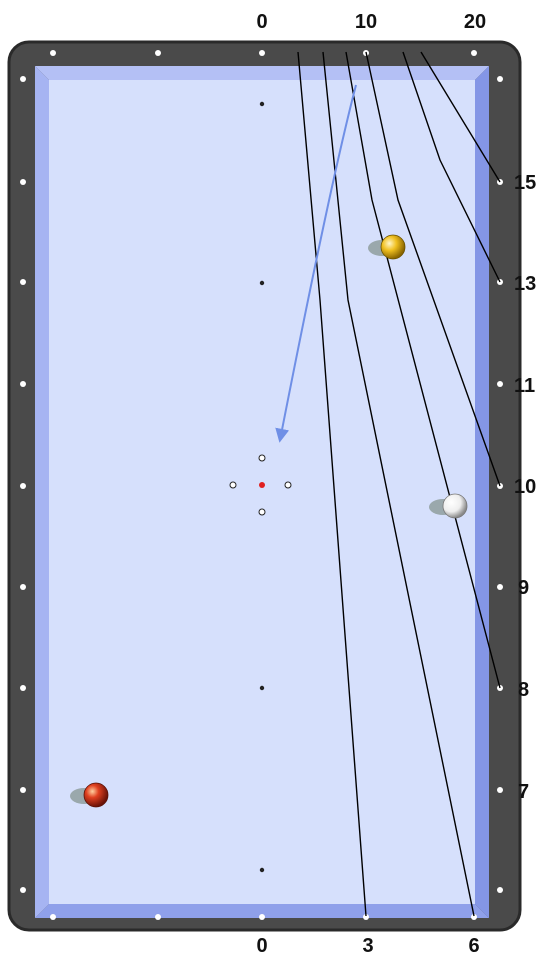 This screenshot has width=546, height=962. Describe the element at coordinates (448, 506) in the screenshot. I see `white-cue-ball-icon` at that location.